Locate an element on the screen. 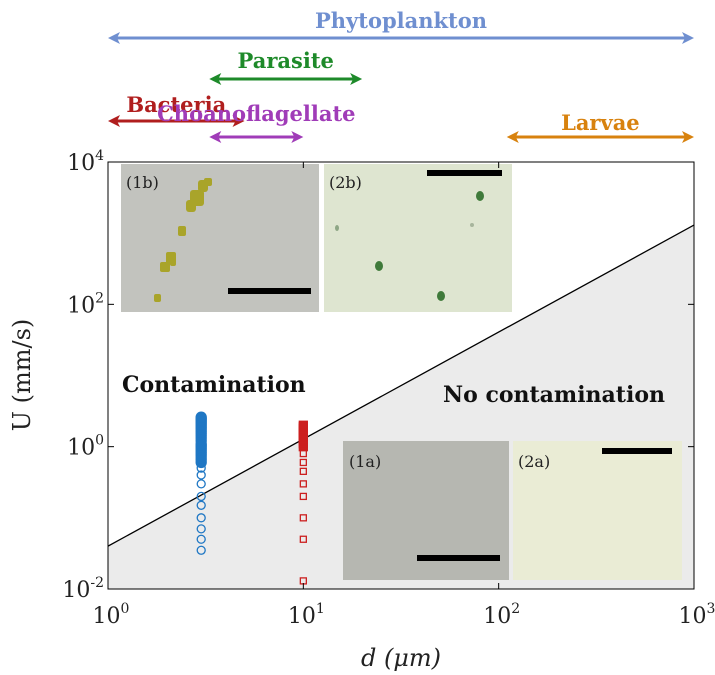 The width and height of the screenshot is (715, 675). y-tick-label-0: 10⁻² is located at coordinates (83, 589).